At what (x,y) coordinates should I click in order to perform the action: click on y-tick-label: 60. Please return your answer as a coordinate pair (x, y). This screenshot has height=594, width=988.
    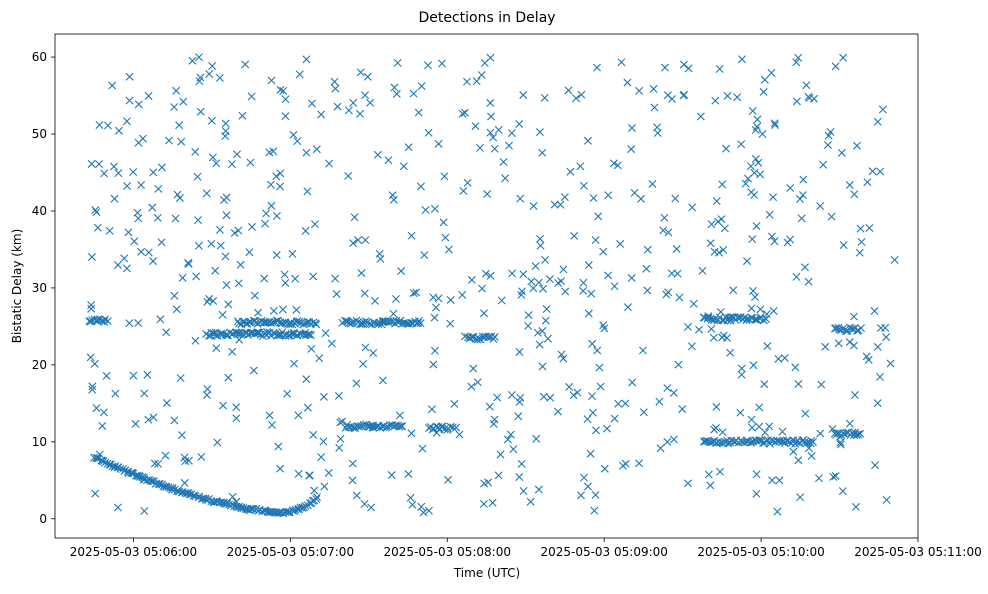
    Looking at the image, I should click on (39, 57).